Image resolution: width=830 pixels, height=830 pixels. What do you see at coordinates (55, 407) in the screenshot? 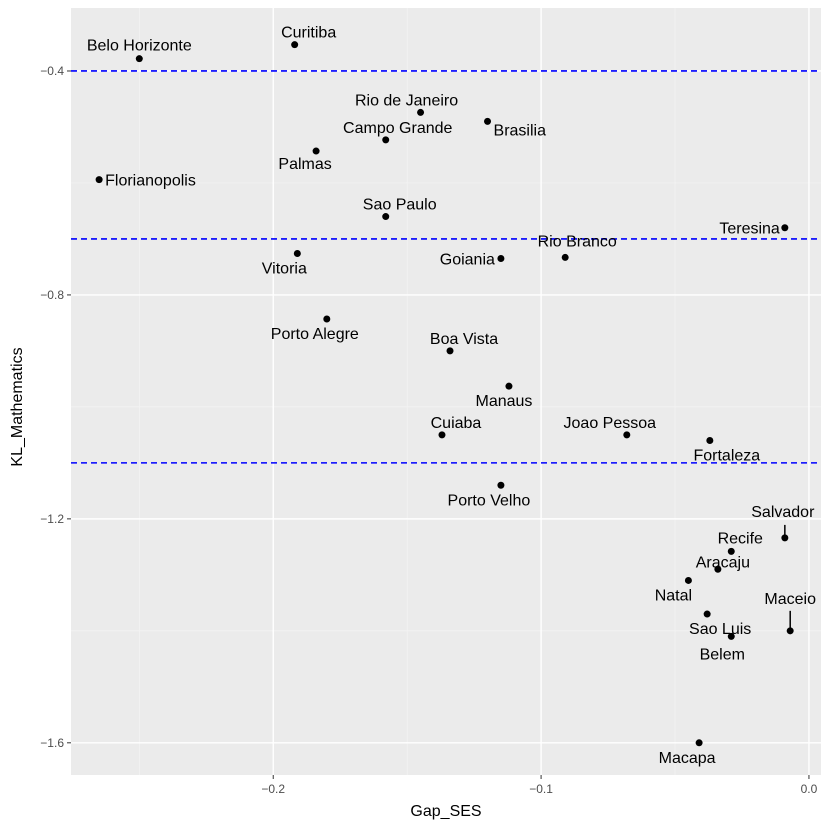
I see `y-axis-ticks: −1.6 −1.2 −0.8 −0.4` at bounding box center [55, 407].